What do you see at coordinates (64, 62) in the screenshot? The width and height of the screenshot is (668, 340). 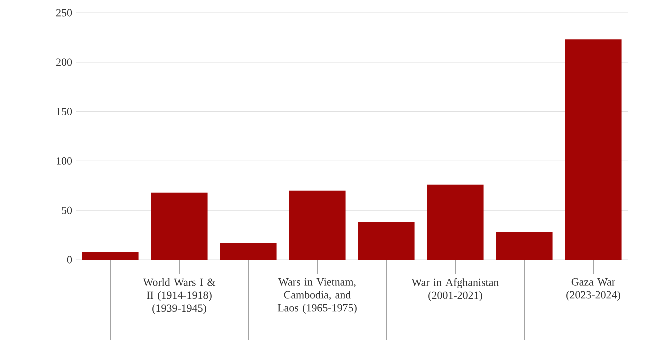 I see `y-tick-label: 200` at bounding box center [64, 62].